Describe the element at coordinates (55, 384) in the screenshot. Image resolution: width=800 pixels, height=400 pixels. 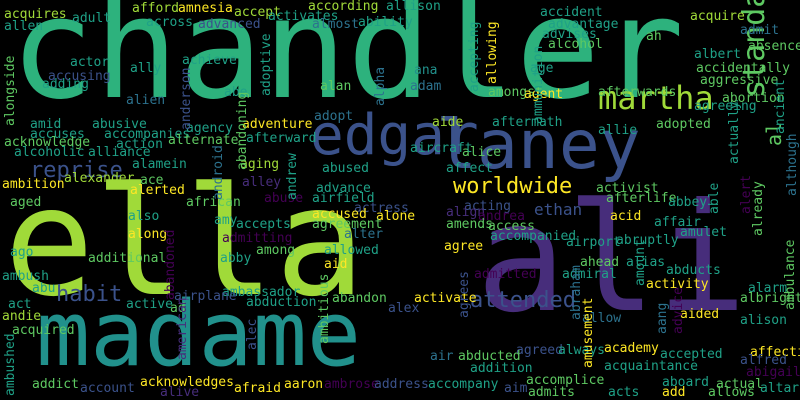
I see `word-addict: addict` at that location.